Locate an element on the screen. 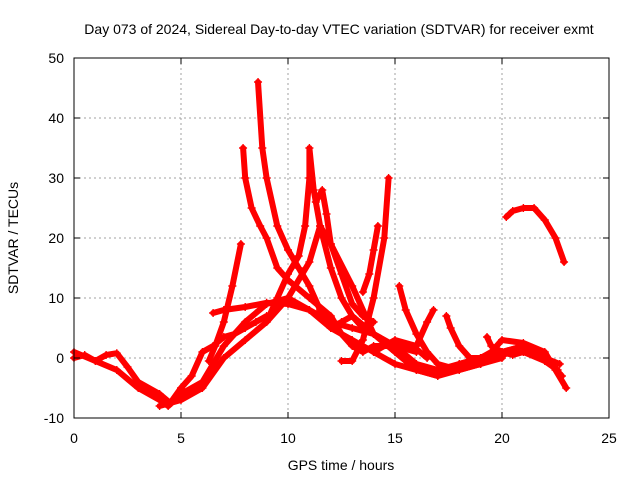 Image resolution: width=640 pixels, height=480 pixels. y-axis-label: SDTVAR / TECUs is located at coordinates (13, 238).